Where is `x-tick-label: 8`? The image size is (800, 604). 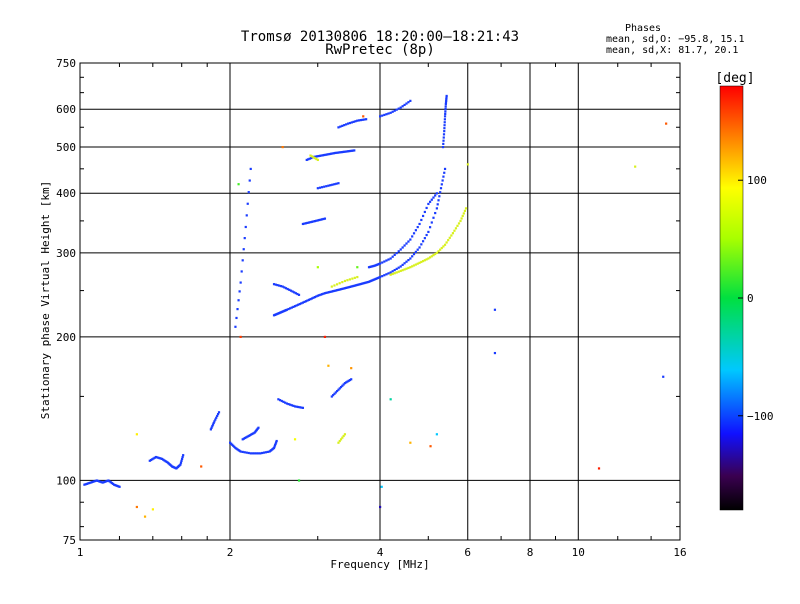 x-tick-label: 8 is located at coordinates (530, 552).